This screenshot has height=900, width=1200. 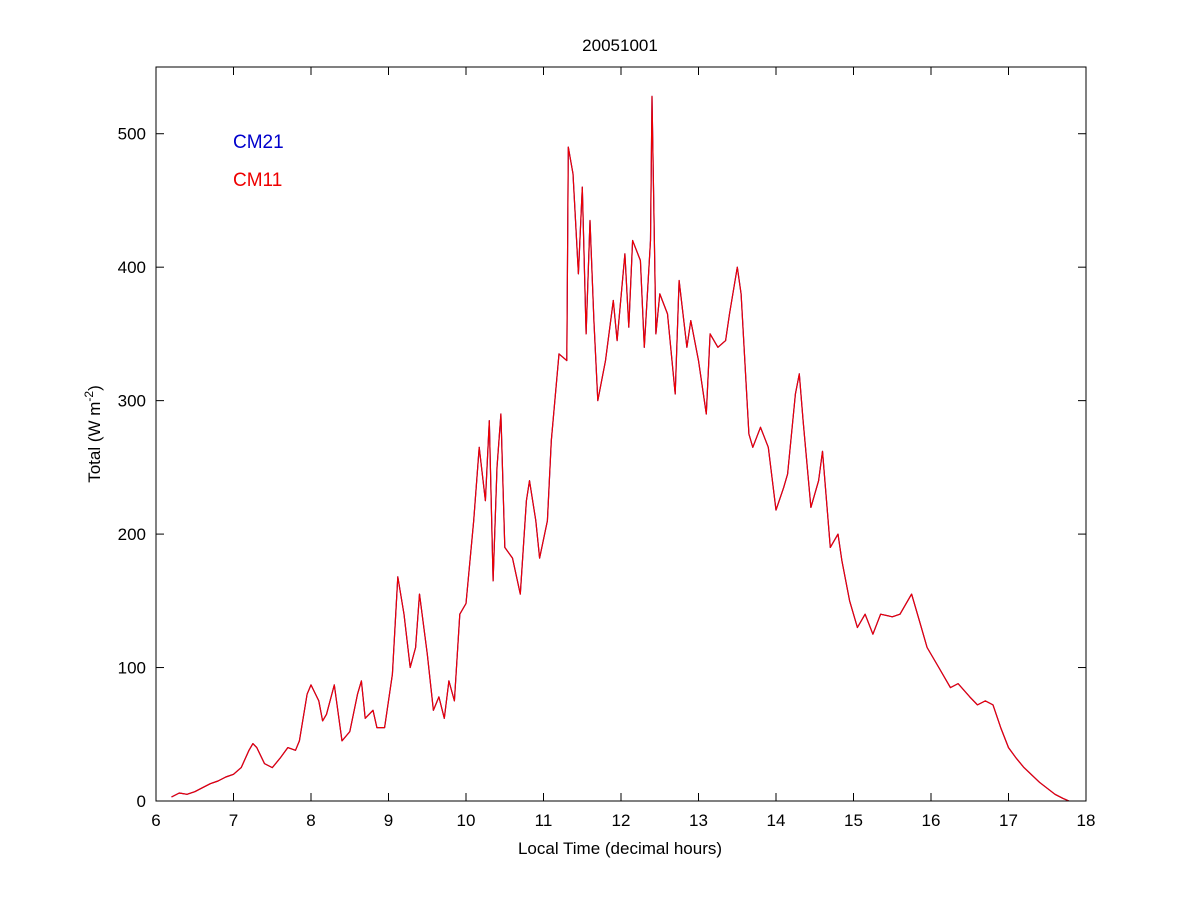 I want to click on legend: CM21 CM11, so click(x=258, y=161).